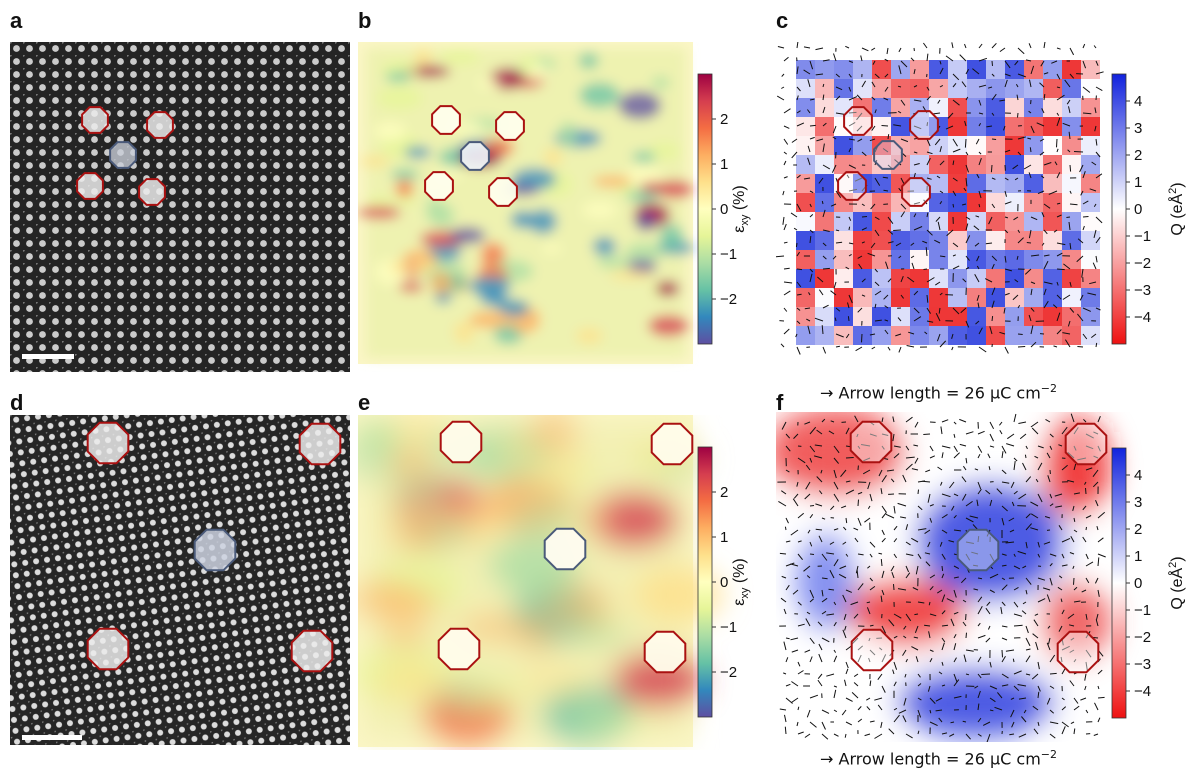 The width and height of the screenshot is (1197, 781). Describe the element at coordinates (782, 20) in the screenshot. I see `panel-label-c: c` at that location.